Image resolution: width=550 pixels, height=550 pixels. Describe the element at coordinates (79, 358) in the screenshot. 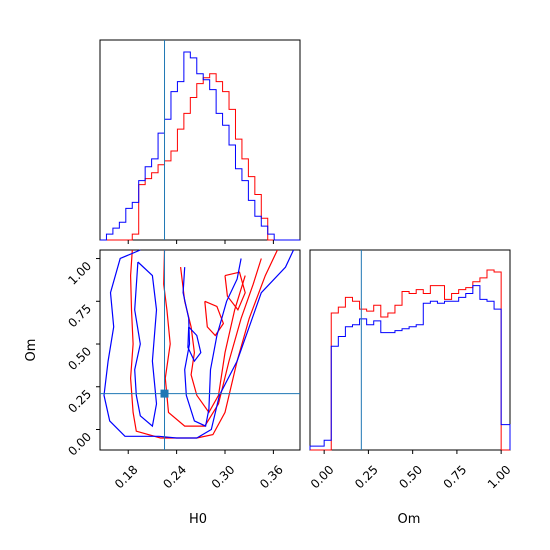

I see `contour-y-tick-label-2: 0.50` at that location.